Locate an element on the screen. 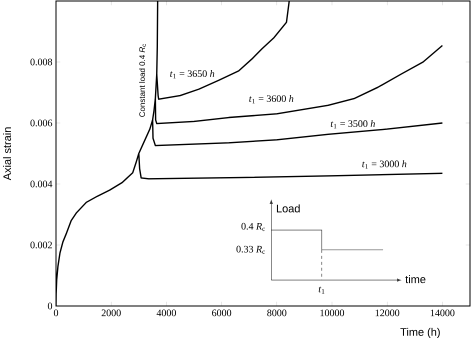 The width and height of the screenshot is (474, 348). annotation: t$_{1}$ = 3000 h is located at coordinates (384, 164).